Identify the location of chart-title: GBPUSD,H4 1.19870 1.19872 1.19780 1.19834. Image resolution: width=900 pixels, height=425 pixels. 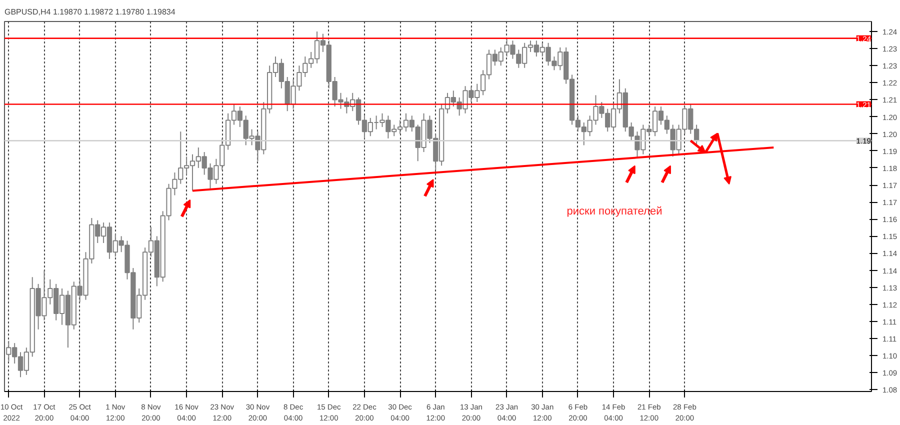
(90, 12).